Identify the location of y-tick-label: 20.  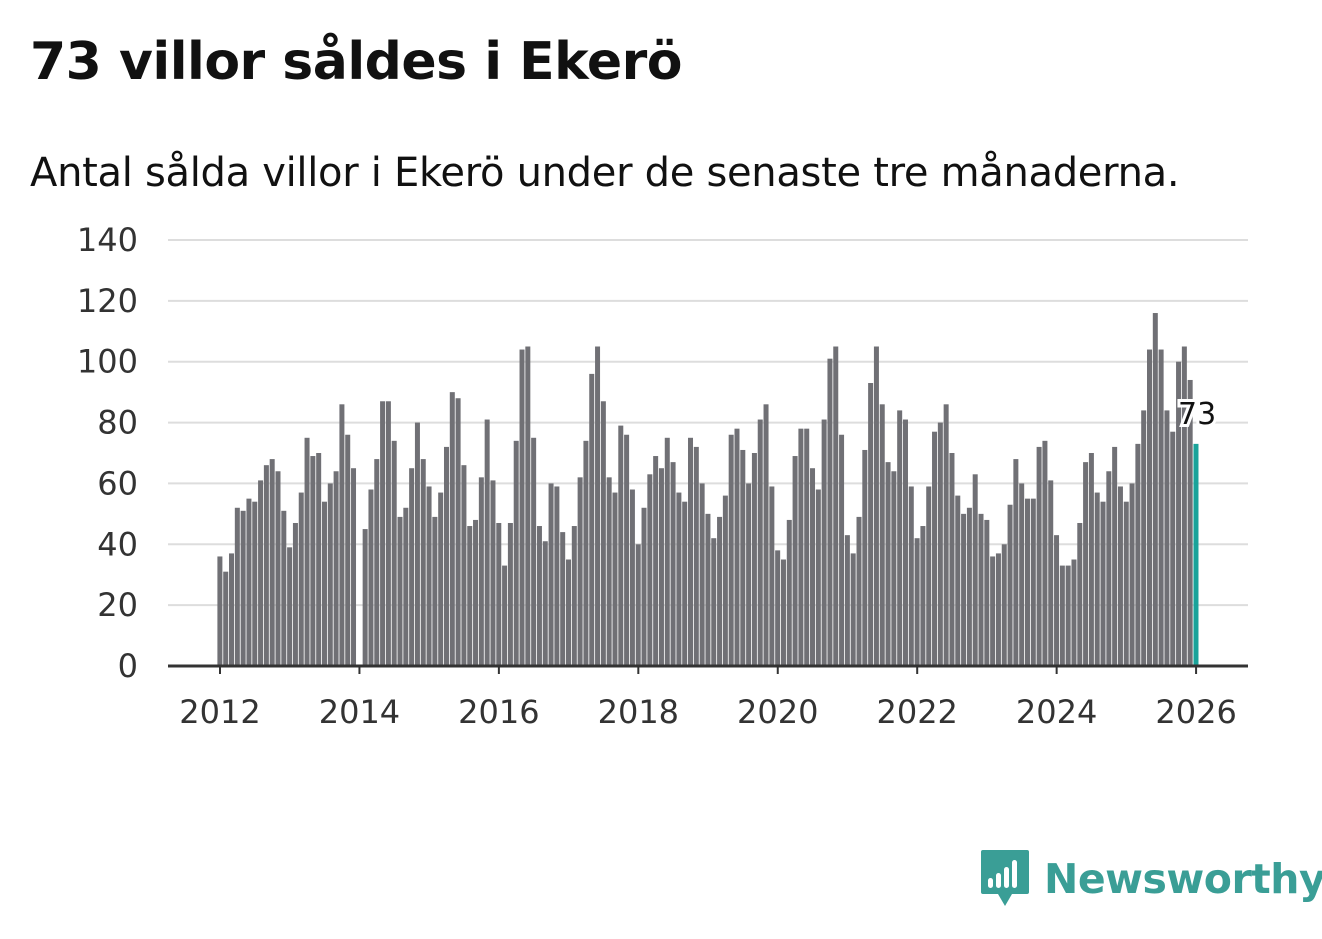
(117, 605).